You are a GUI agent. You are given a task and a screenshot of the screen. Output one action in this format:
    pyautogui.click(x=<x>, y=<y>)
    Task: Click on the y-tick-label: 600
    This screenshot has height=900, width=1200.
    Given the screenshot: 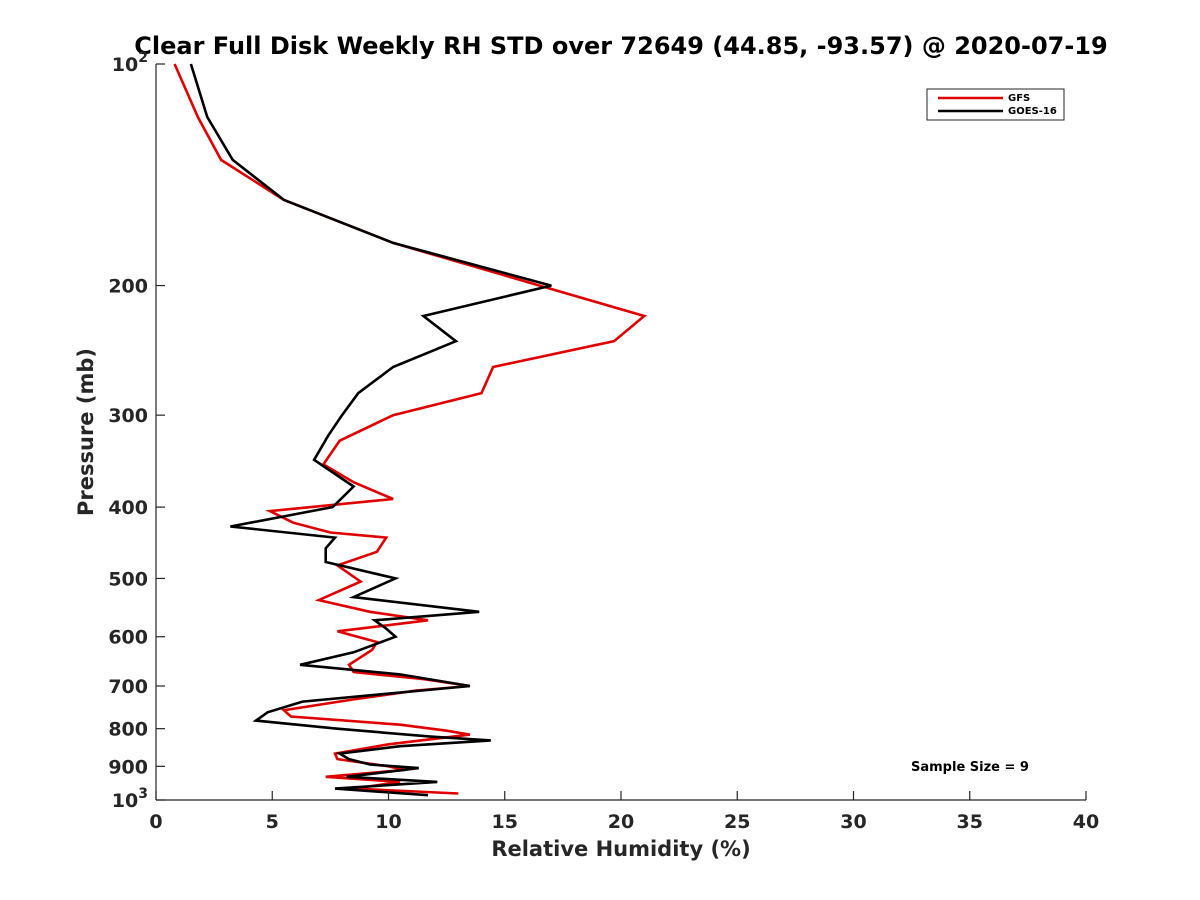 What is the action you would take?
    pyautogui.click(x=128, y=638)
    